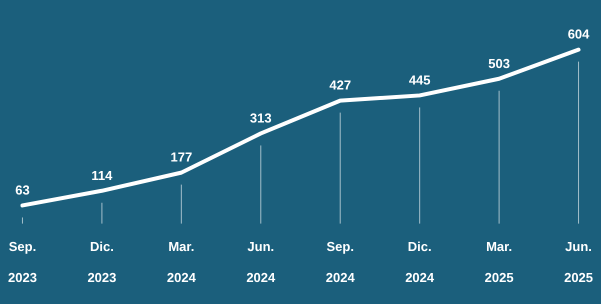 Image resolution: width=601 pixels, height=304 pixels. Describe the element at coordinates (261, 118) in the screenshot. I see `data-label: 313` at that location.